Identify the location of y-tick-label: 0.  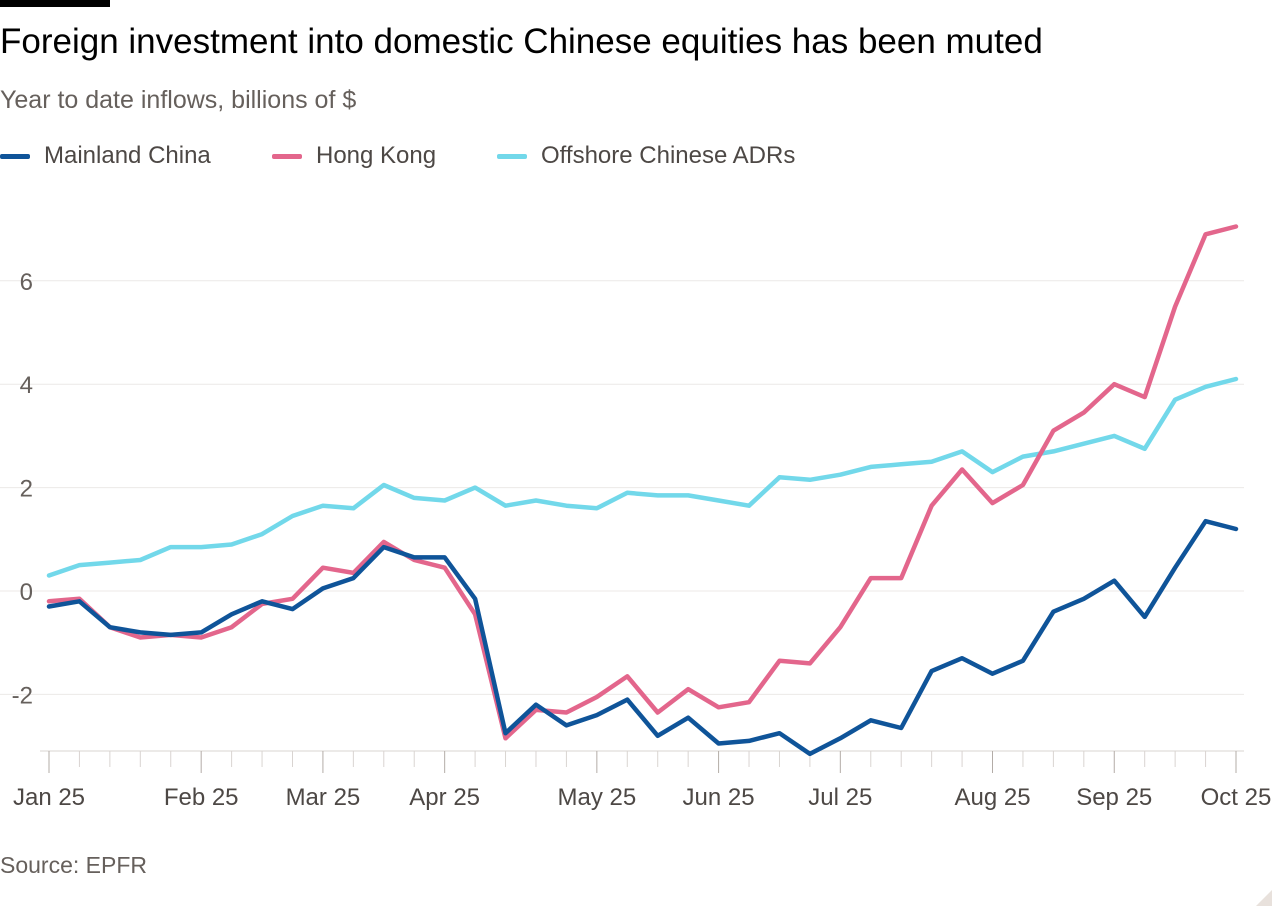
(26, 592).